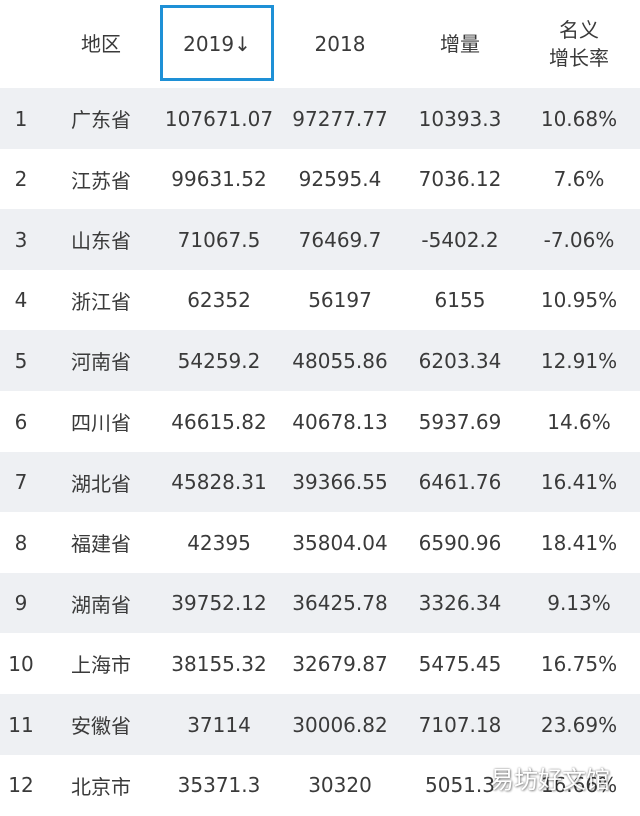  Describe the element at coordinates (460, 300) in the screenshot. I see `delta-cell: 6155` at that location.